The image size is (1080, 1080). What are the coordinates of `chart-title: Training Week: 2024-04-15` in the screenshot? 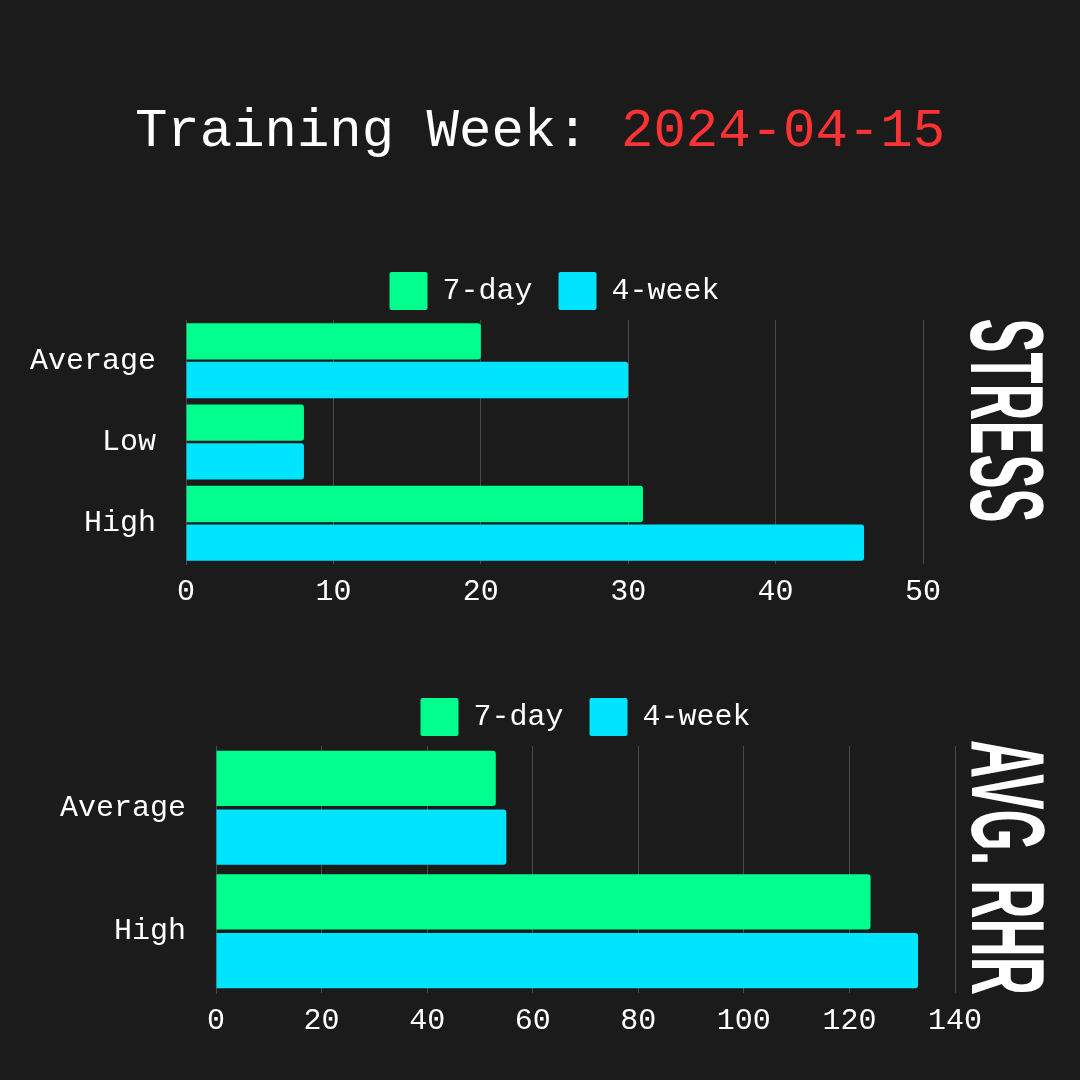 It's located at (540, 132).